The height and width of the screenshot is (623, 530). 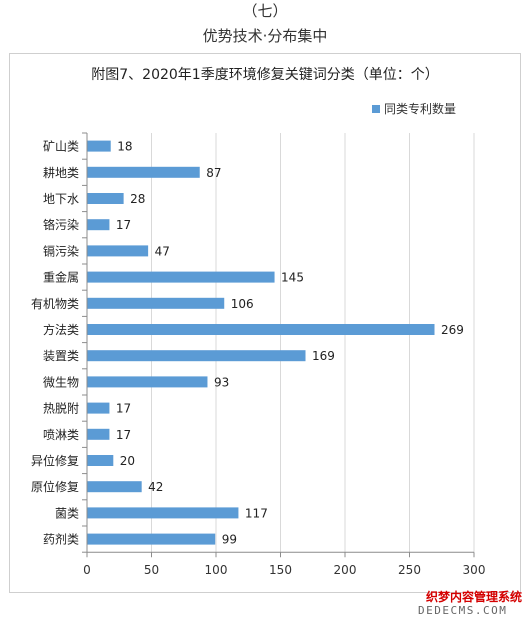 What do you see at coordinates (155, 487) in the screenshot?
I see `data-label: 42` at bounding box center [155, 487].